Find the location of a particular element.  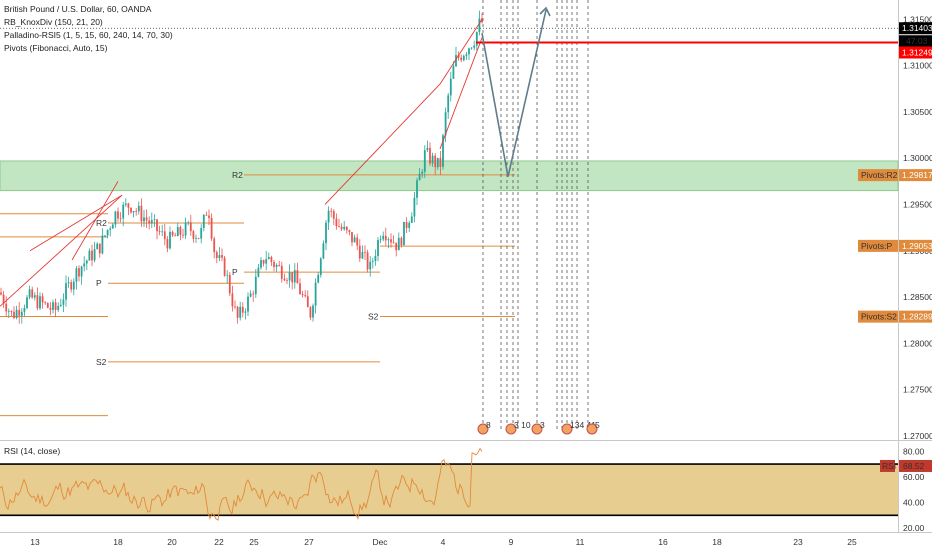

pivot-tag-value-text: 1.29817 is located at coordinates (917, 175).